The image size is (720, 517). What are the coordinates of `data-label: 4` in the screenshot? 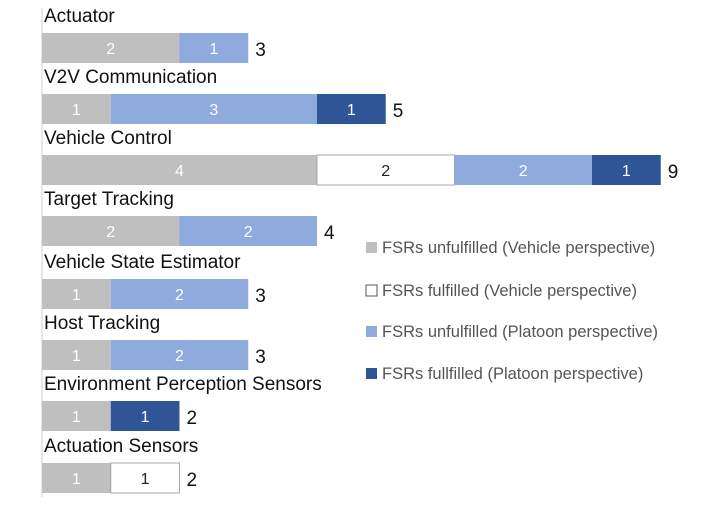 It's located at (179, 171).